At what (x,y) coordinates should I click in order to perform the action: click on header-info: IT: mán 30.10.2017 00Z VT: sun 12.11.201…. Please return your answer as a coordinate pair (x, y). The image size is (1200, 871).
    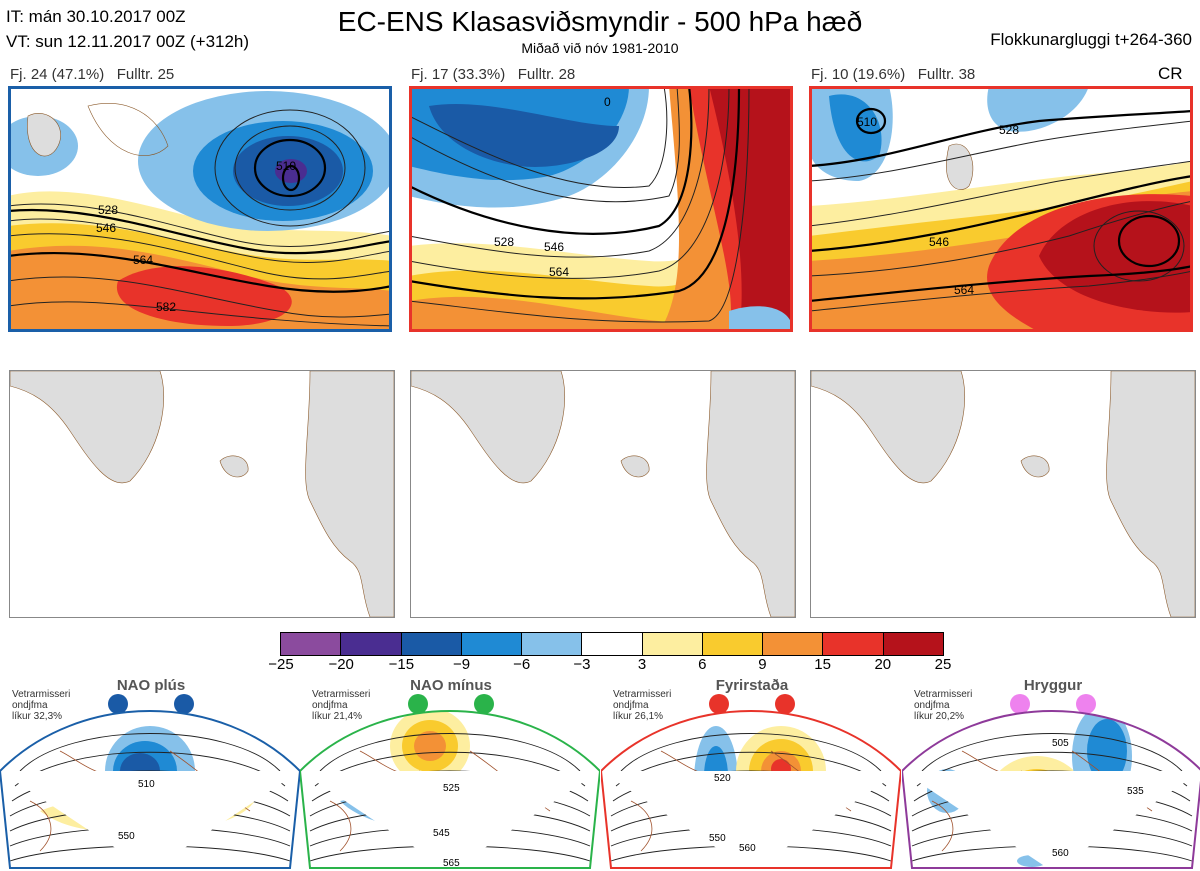
    Looking at the image, I should click on (127, 29).